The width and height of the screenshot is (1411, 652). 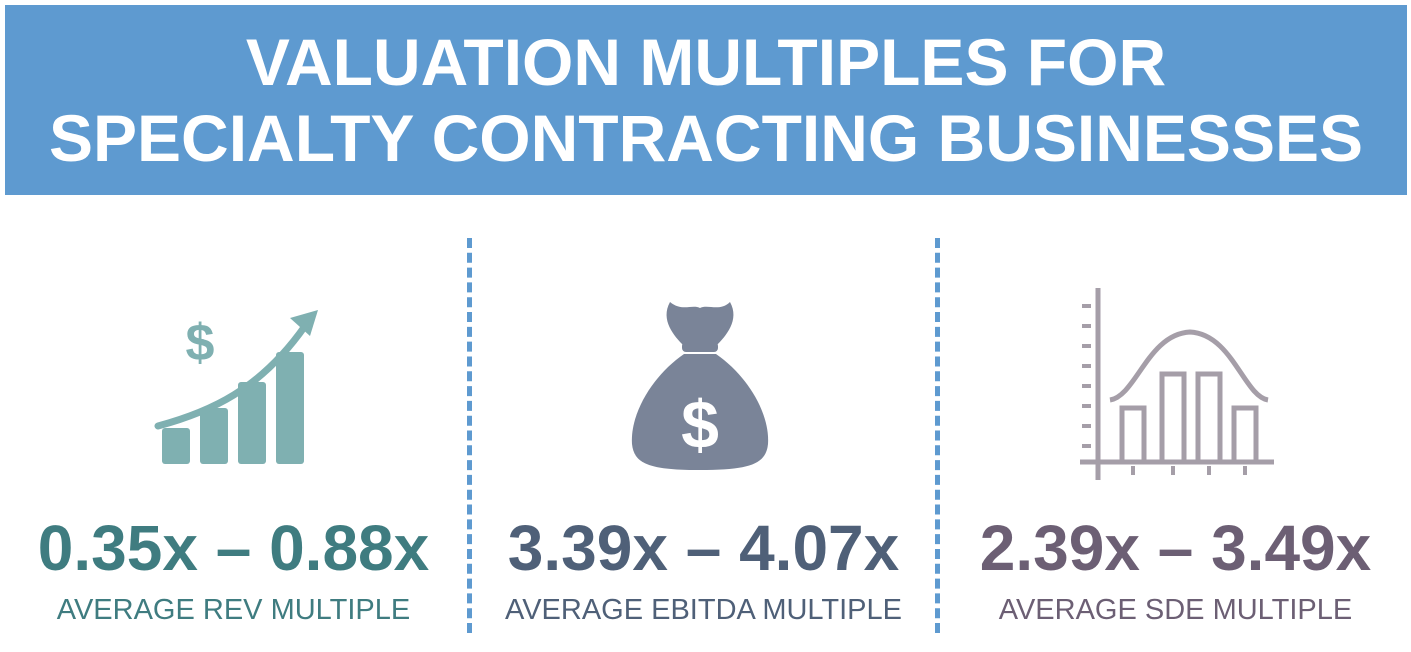 I want to click on revenue-growth-icon: $, so click(x=236, y=387).